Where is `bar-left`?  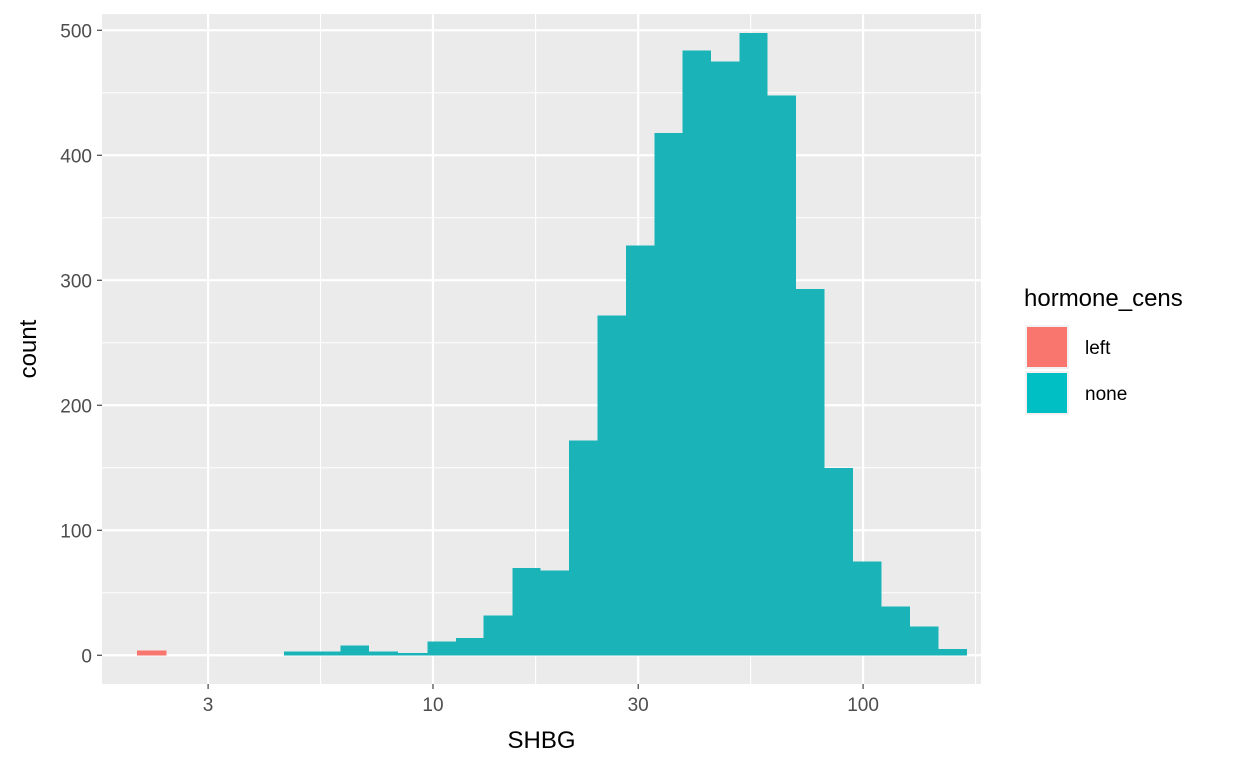
bar-left is located at coordinates (151, 653).